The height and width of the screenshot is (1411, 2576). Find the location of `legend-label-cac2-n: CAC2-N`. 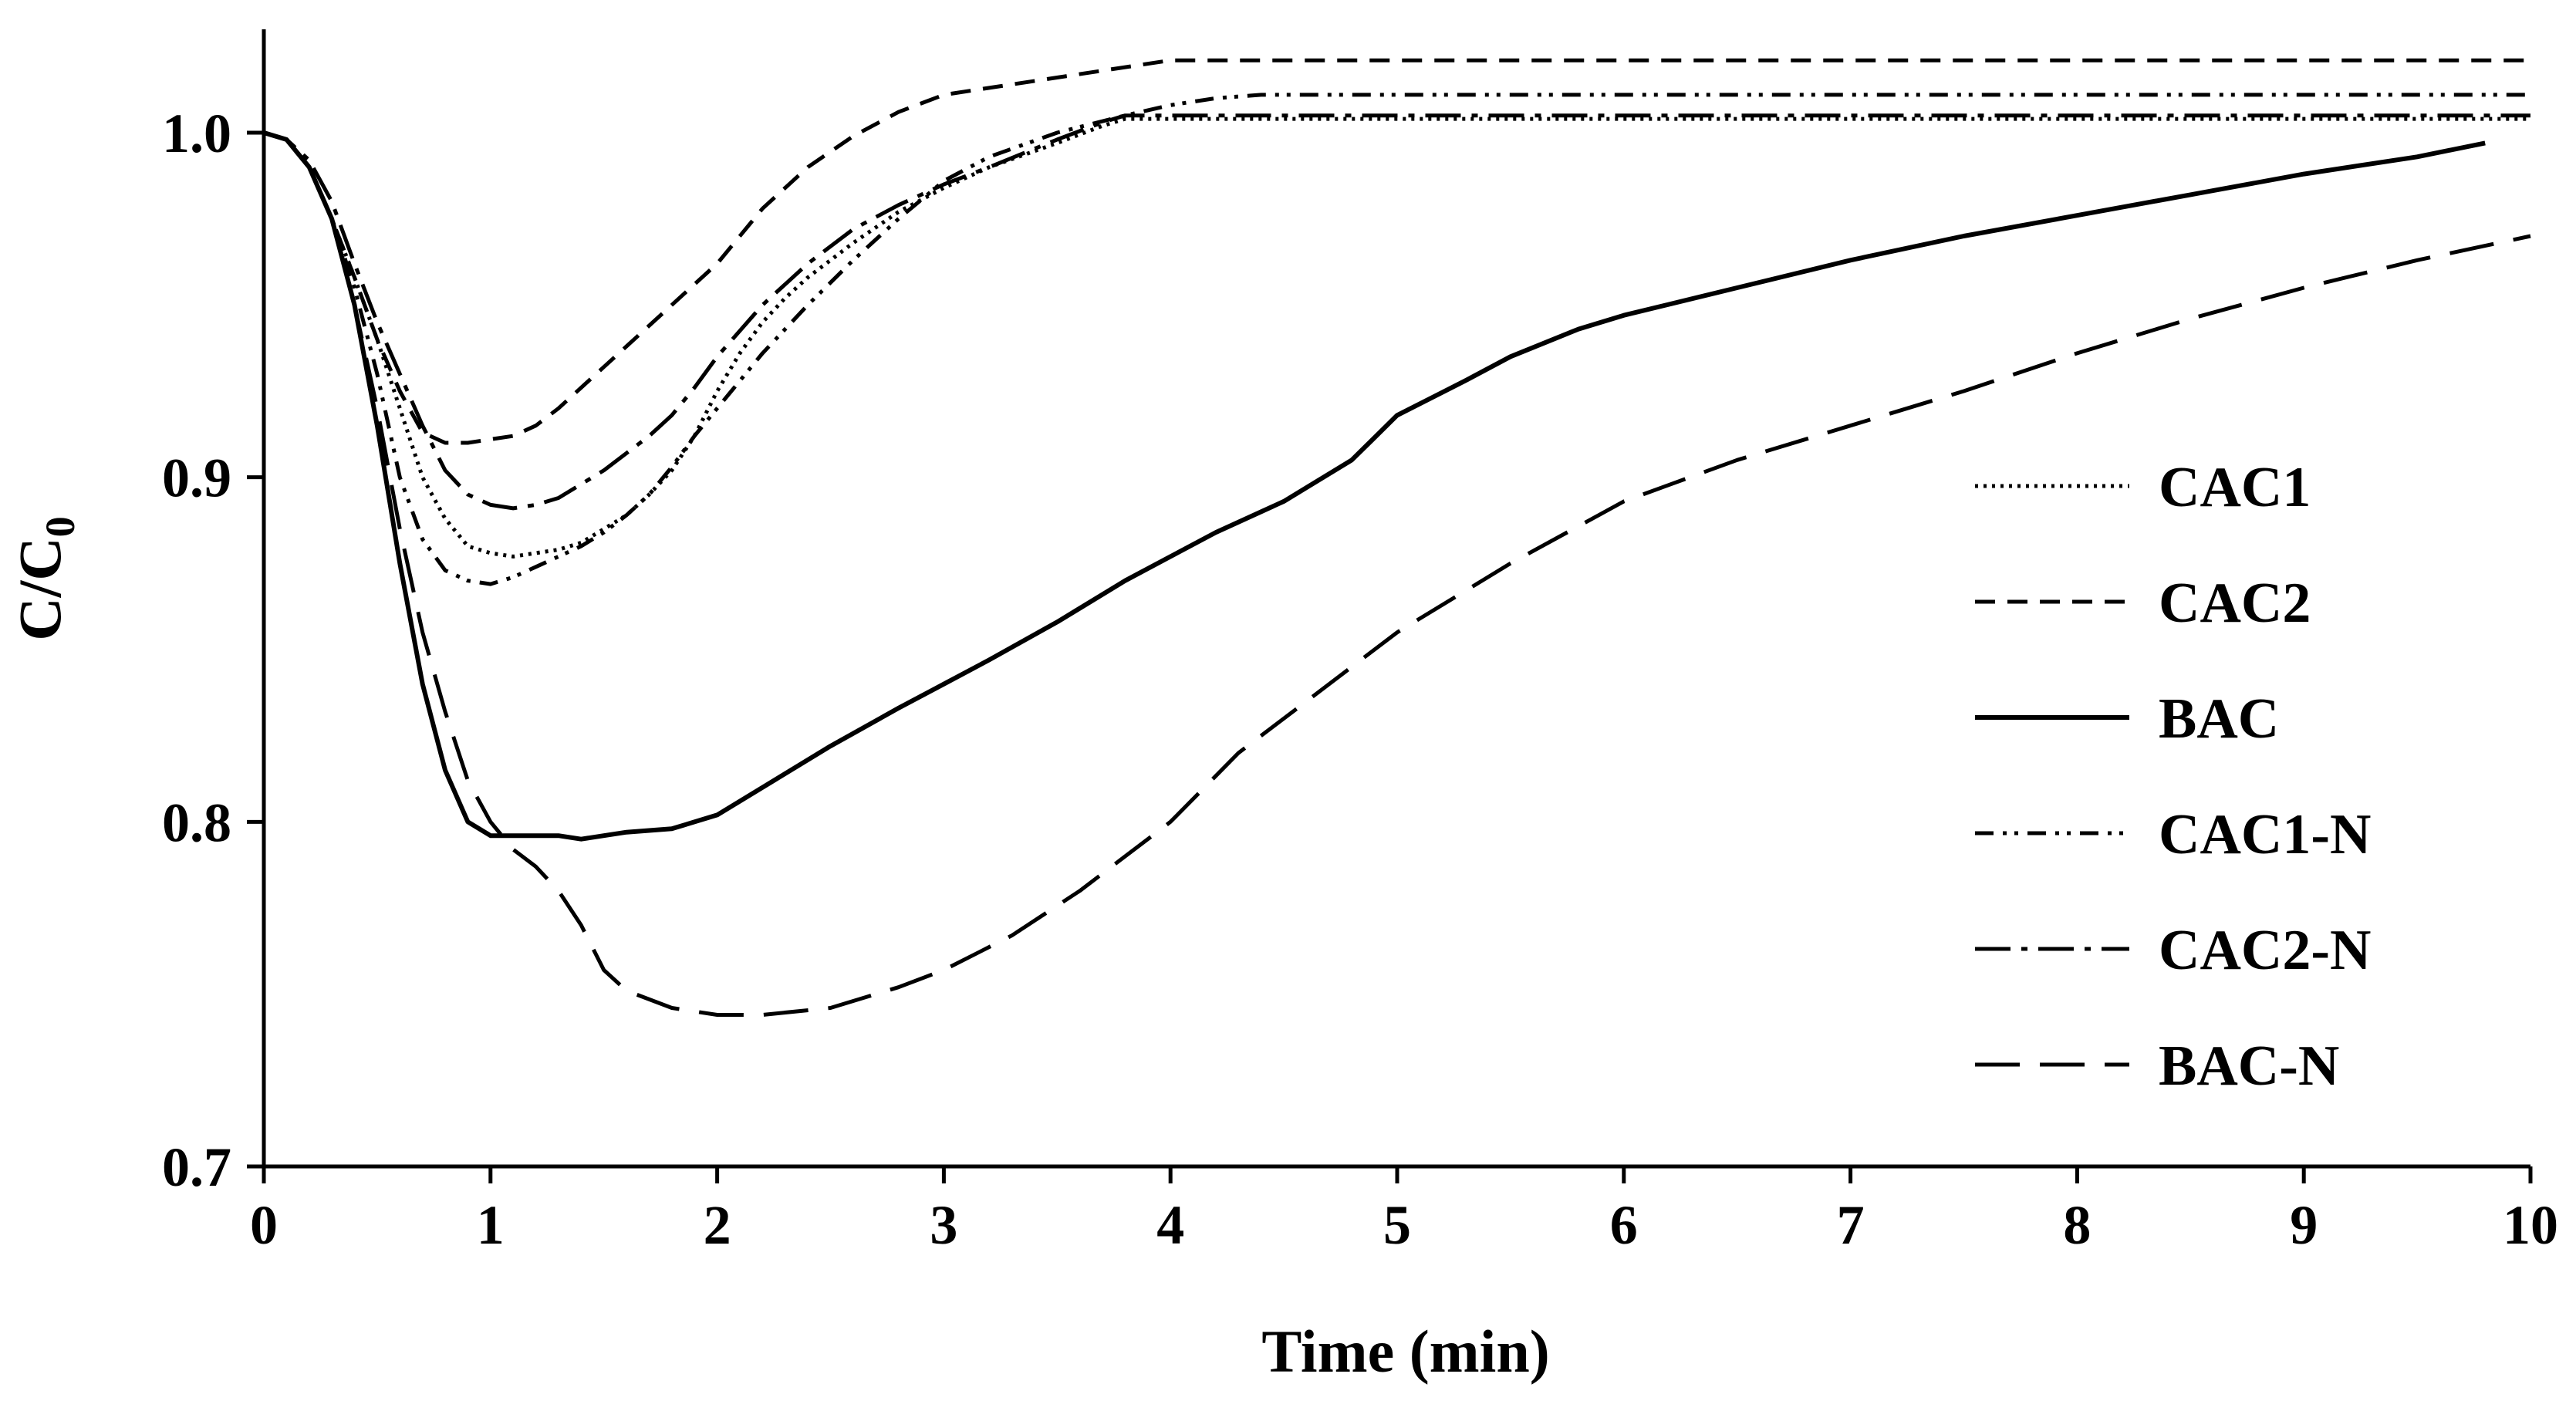

legend-label-cac2-n: CAC2-N is located at coordinates (2265, 950).